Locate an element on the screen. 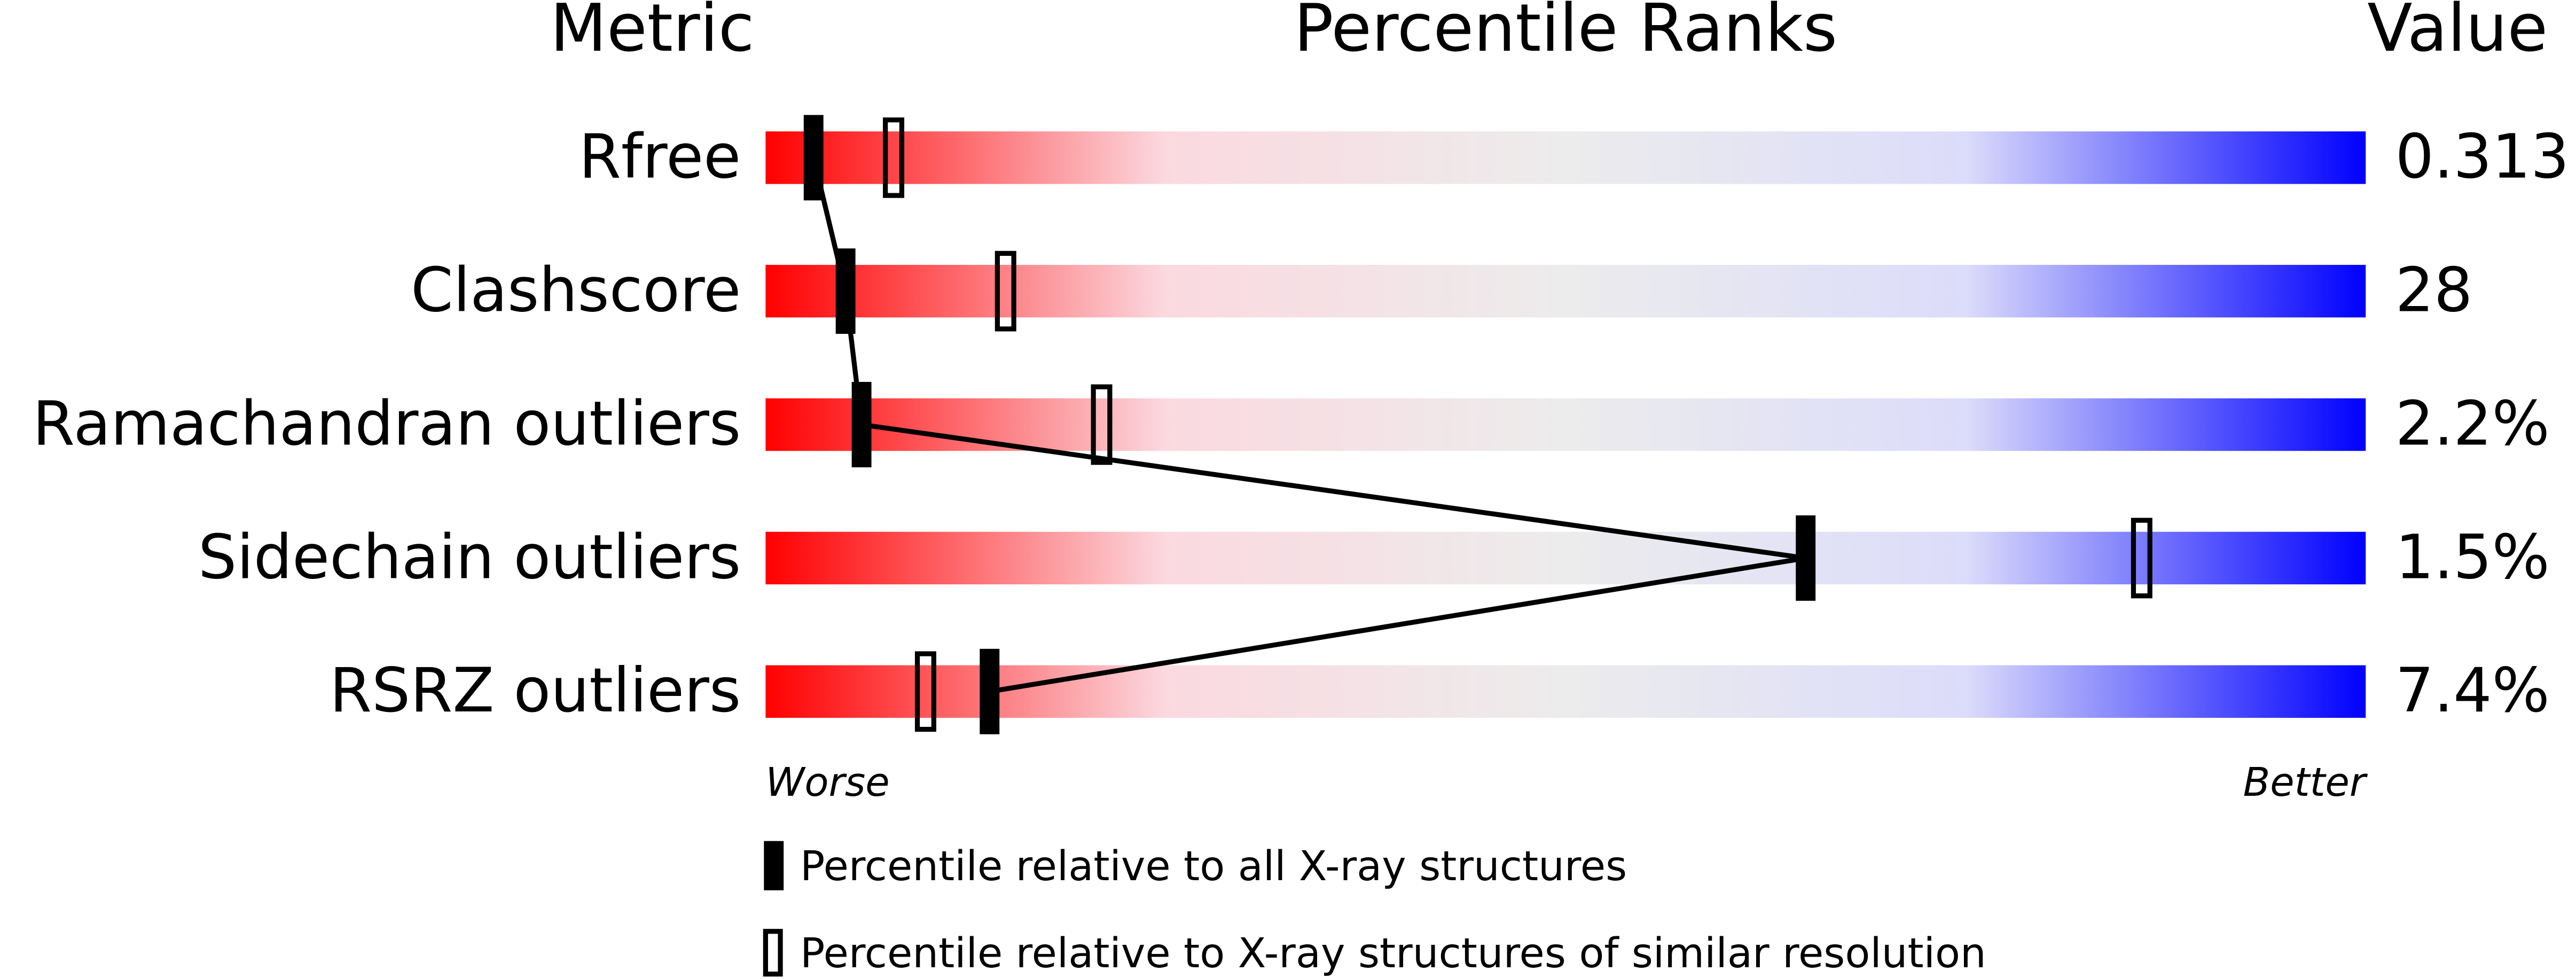 This screenshot has height=979, width=2576. metric-label: Ramachandran outliers is located at coordinates (387, 423).